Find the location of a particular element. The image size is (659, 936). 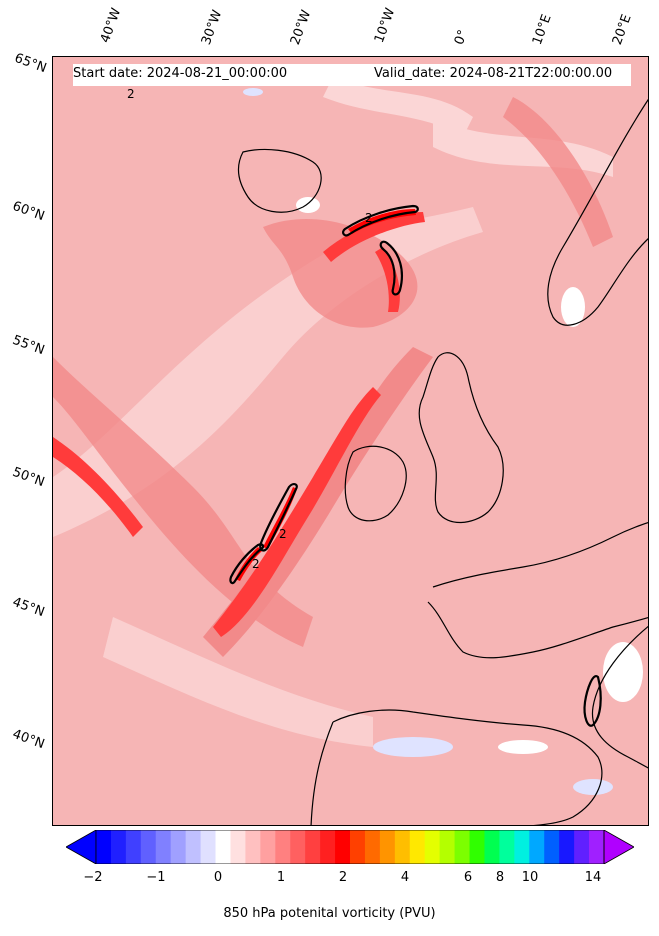

colorbar-title: 850 hPa potenital vorticity (PVU) is located at coordinates (329, 913).